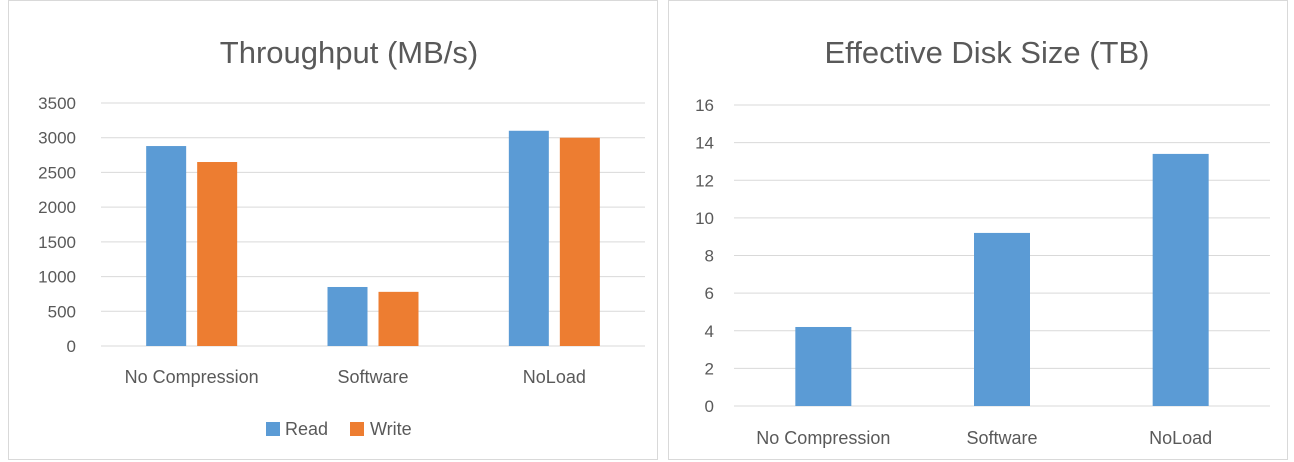  I want to click on y-tick-label: 3000, so click(57, 138).